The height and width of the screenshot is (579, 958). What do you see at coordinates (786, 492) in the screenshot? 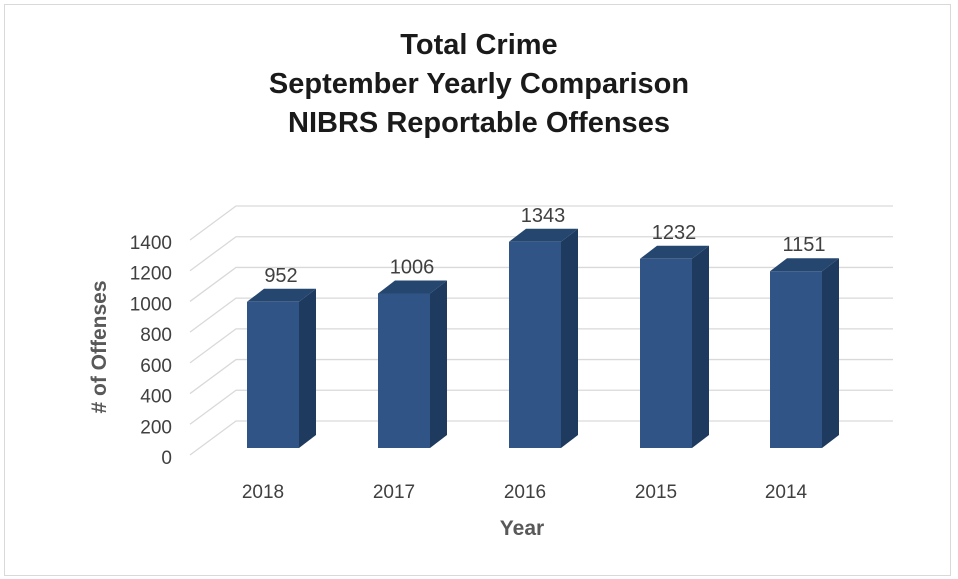
I see `x-tick-label: 2014` at bounding box center [786, 492].